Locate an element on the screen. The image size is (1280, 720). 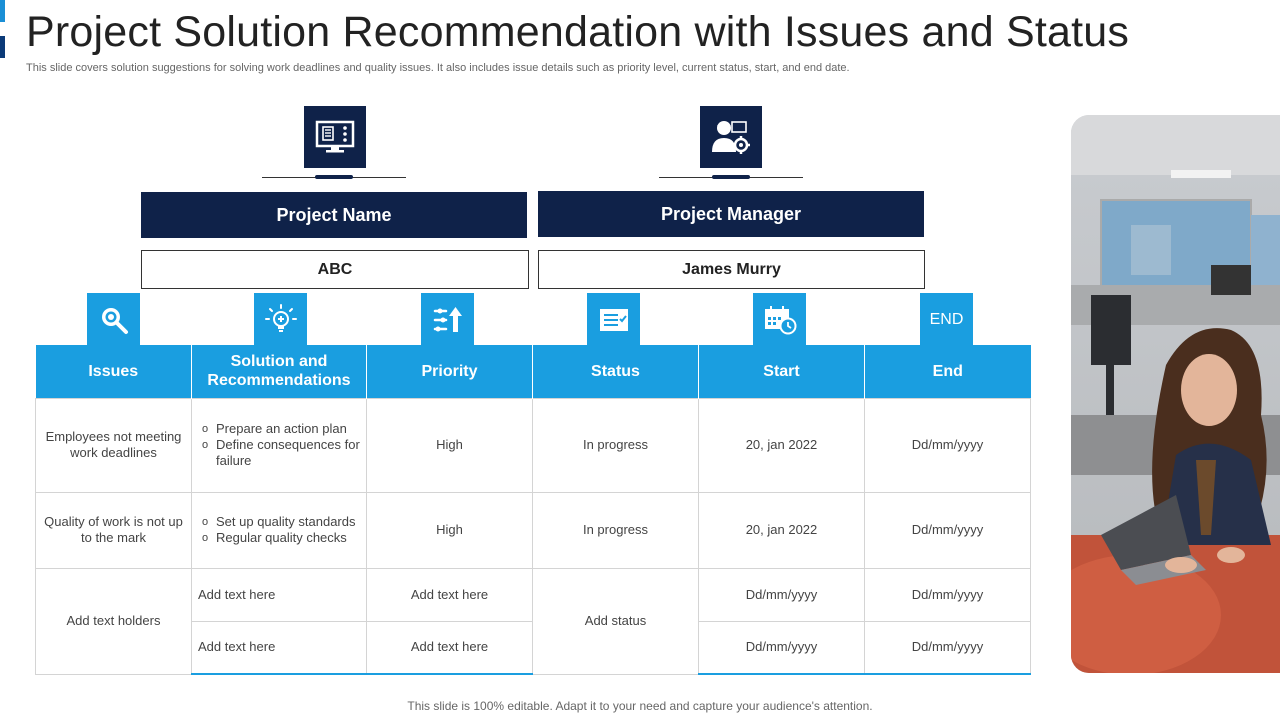
col-header-start: Start is located at coordinates (781, 371).